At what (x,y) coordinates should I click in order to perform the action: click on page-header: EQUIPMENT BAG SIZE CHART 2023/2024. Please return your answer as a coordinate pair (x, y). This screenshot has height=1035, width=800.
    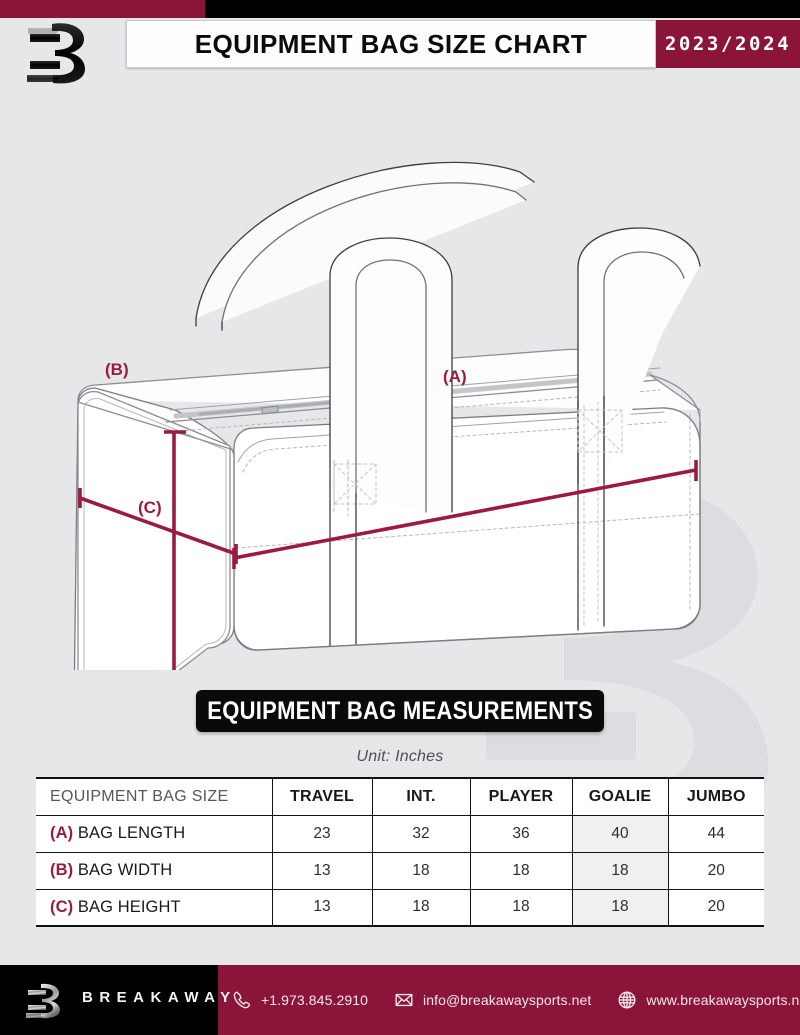
    Looking at the image, I should click on (400, 53).